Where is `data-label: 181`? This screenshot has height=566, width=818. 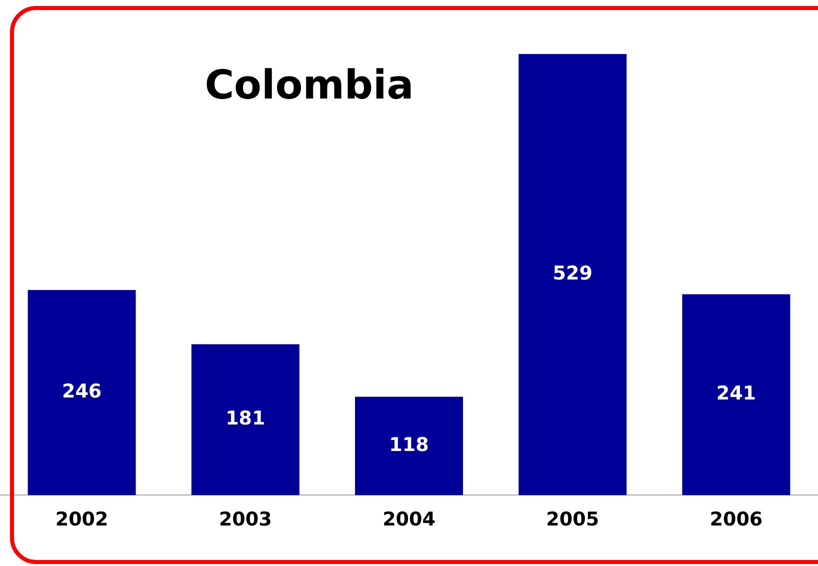
data-label: 181 is located at coordinates (246, 419).